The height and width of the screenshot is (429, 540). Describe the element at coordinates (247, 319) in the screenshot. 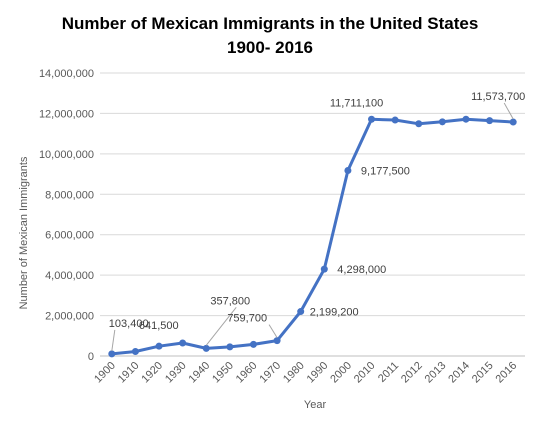

I see `data-label: 759,700` at that location.